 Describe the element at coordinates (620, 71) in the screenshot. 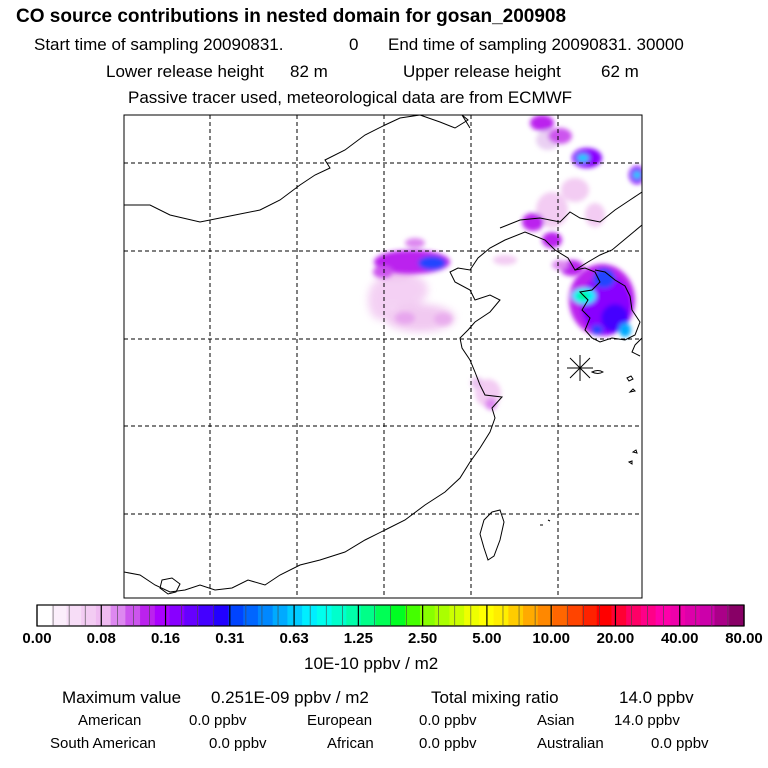

I see `upper-release-value: 62 m` at that location.